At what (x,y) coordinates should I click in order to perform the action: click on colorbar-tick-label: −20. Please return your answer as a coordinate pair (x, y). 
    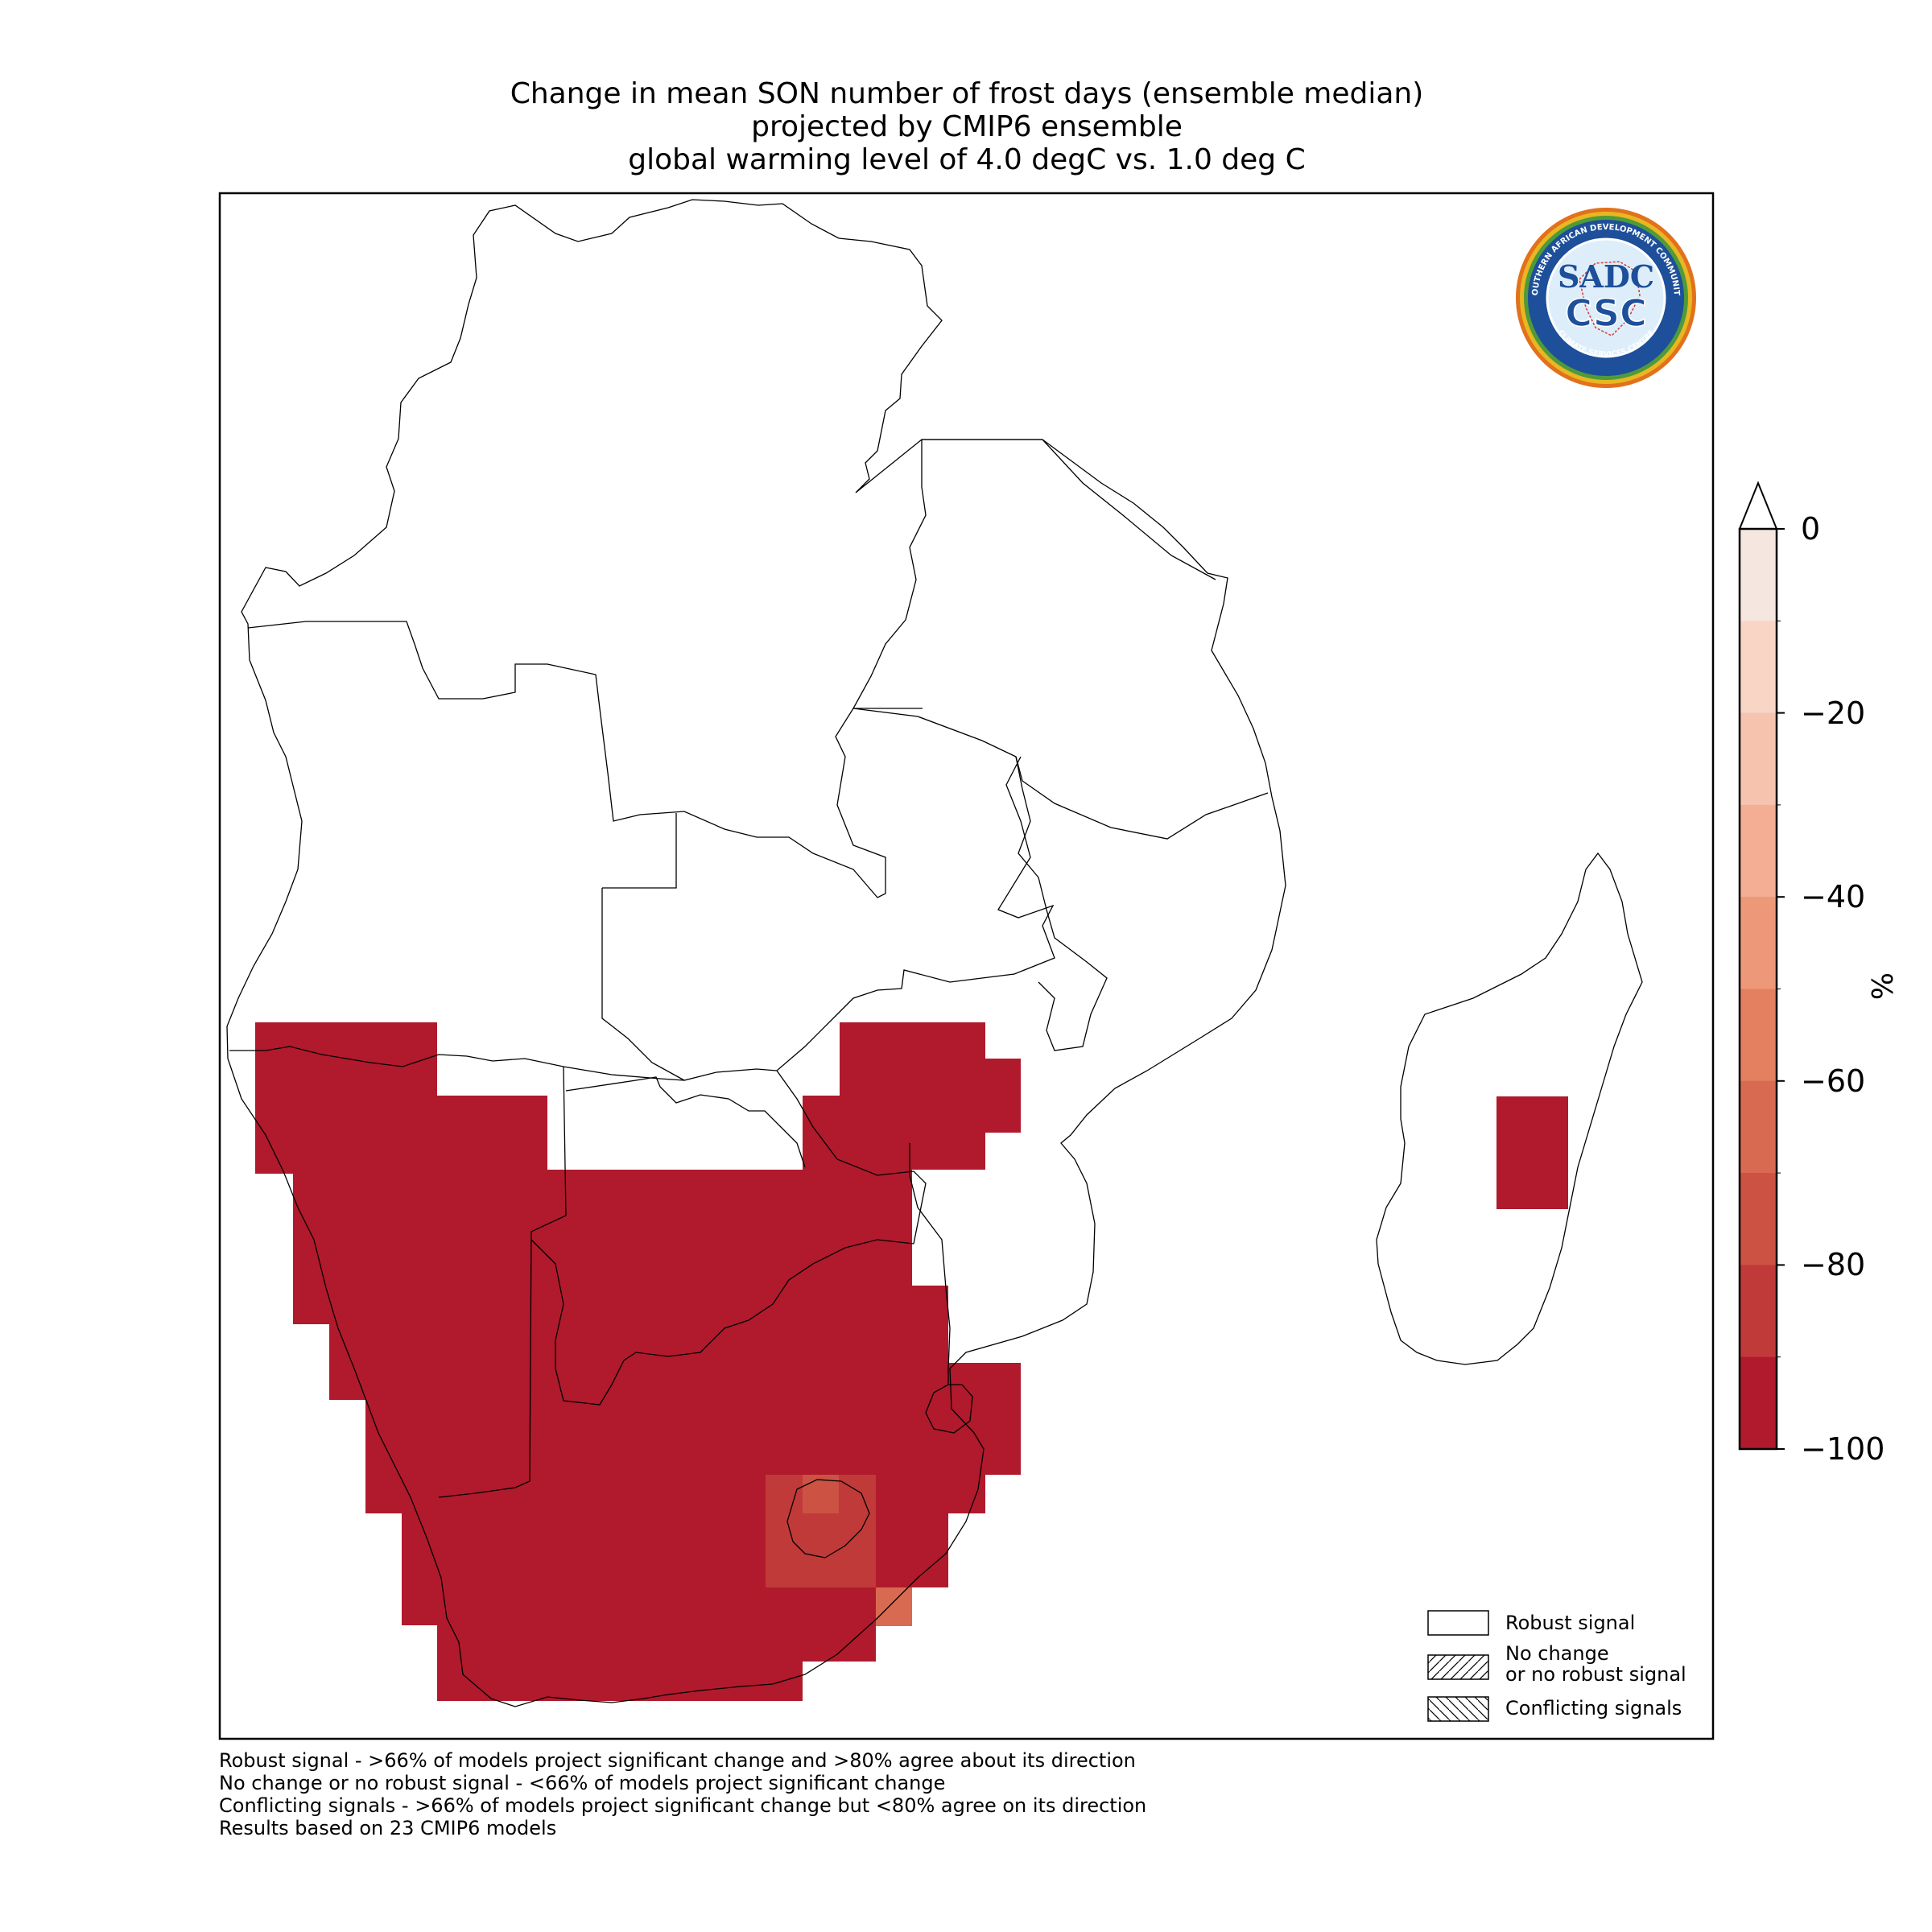
    Looking at the image, I should click on (1833, 713).